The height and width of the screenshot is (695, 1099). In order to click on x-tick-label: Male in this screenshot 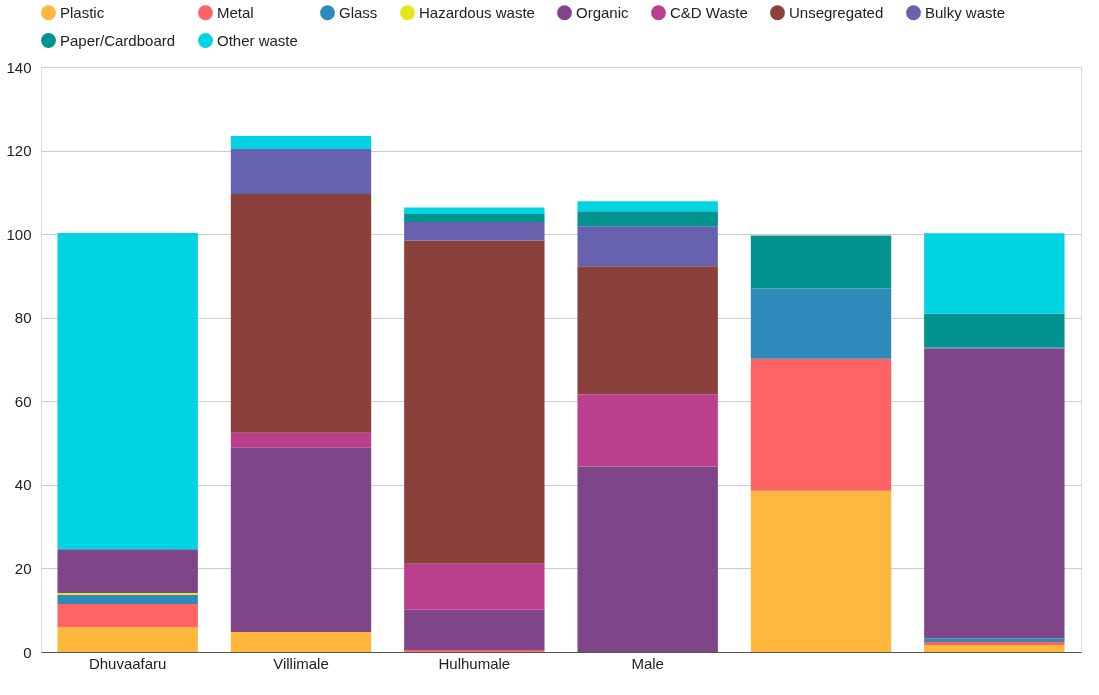, I will do `click(647, 663)`.